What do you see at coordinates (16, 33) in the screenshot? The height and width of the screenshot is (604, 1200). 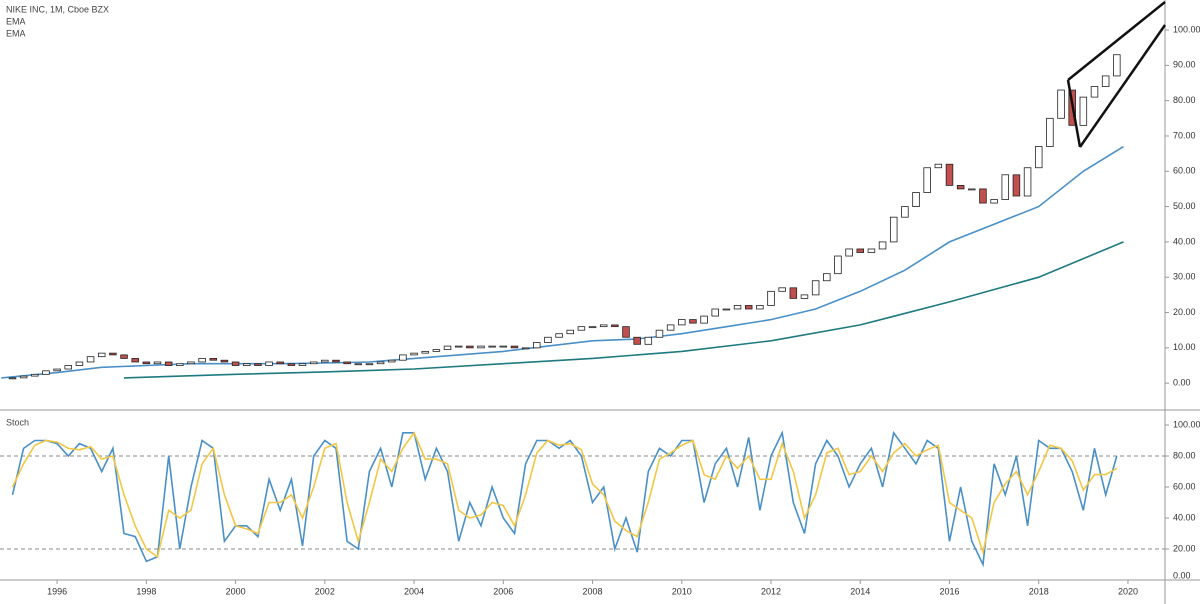 I see `legend-entry: EMA` at bounding box center [16, 33].